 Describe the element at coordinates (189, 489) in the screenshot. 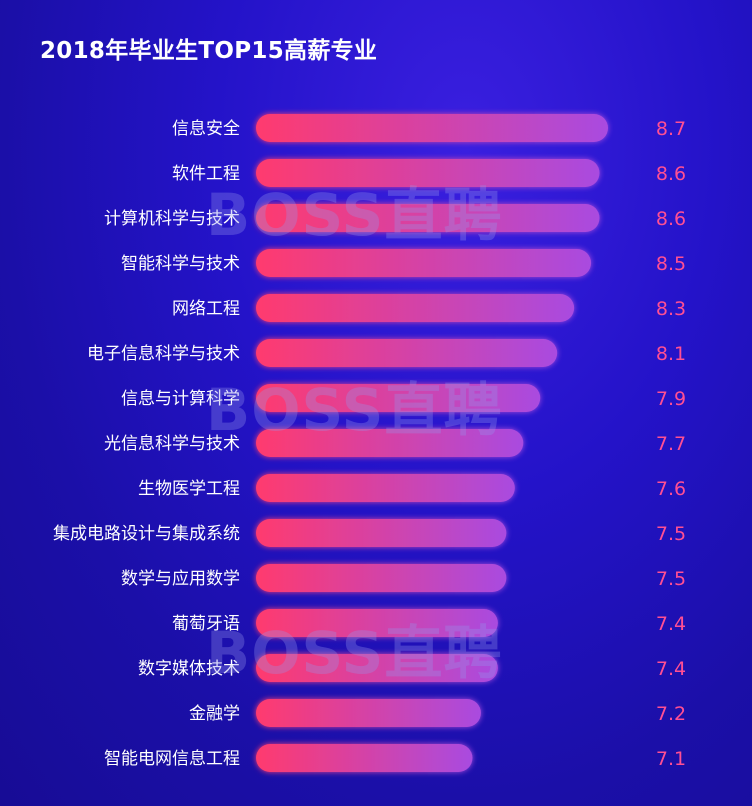

I see `category-label-9: 生物医学工程` at that location.